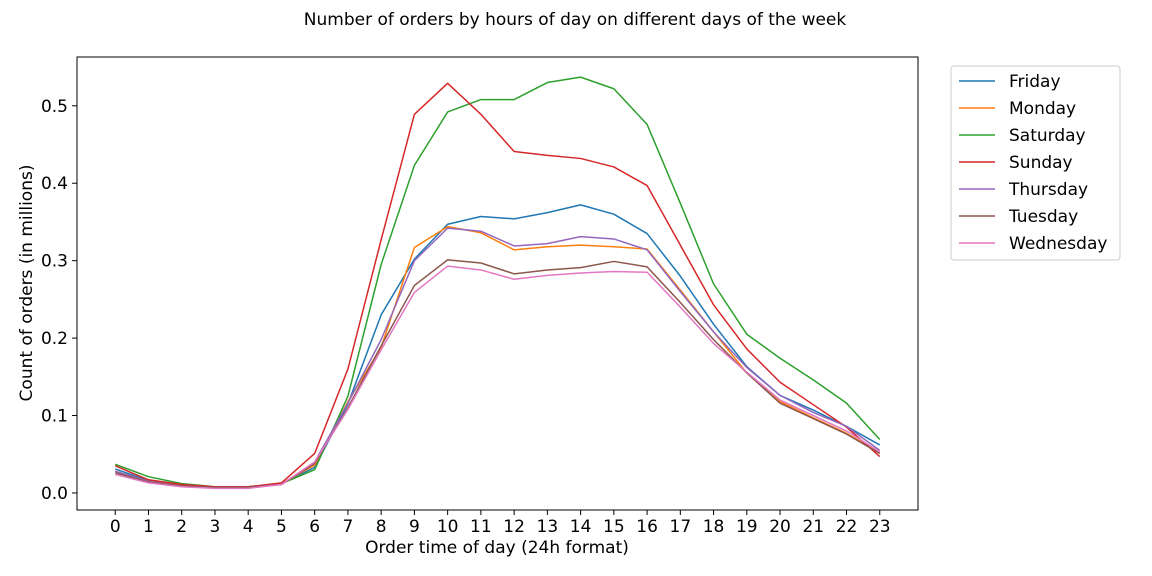 The image size is (1152, 576). I want to click on x-tick-label: 7, so click(348, 527).